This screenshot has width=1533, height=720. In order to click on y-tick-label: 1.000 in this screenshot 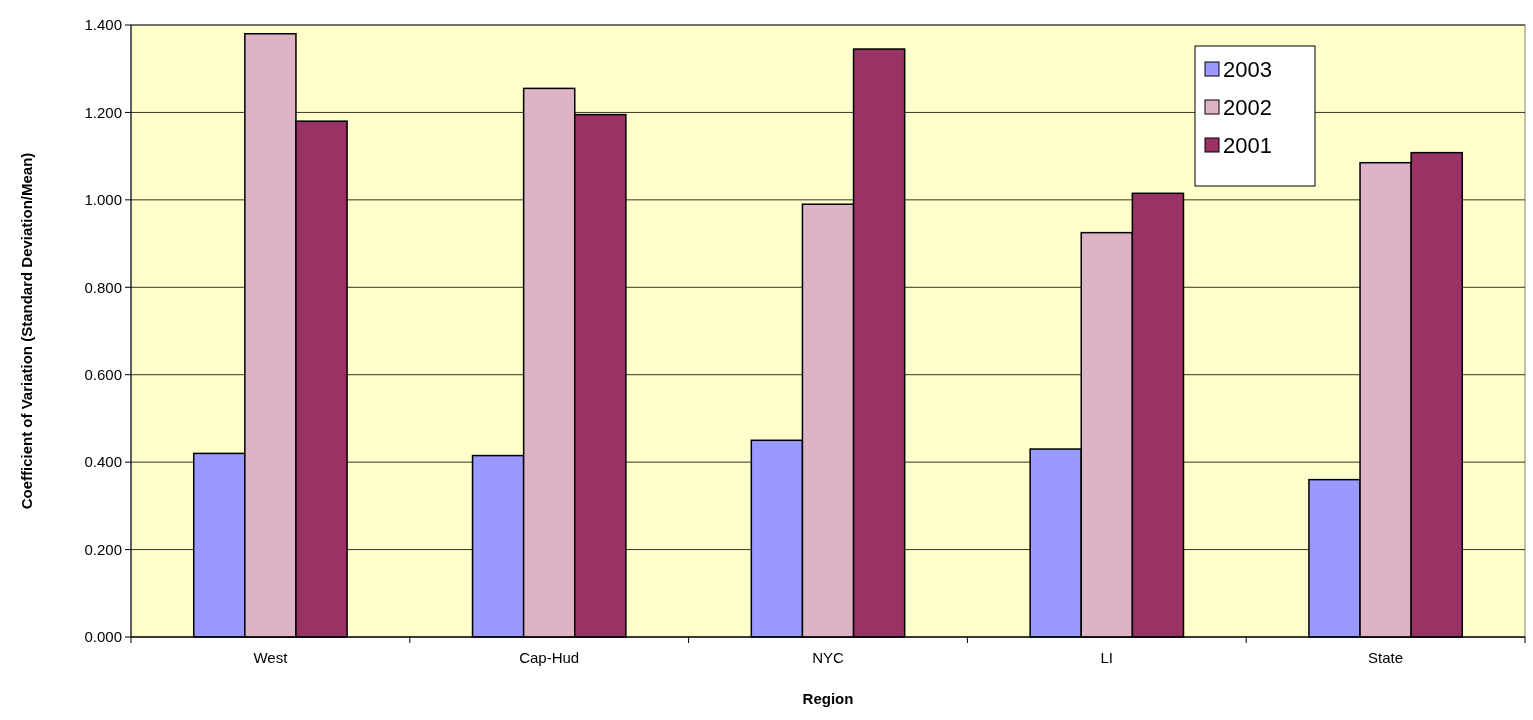, I will do `click(103, 200)`.